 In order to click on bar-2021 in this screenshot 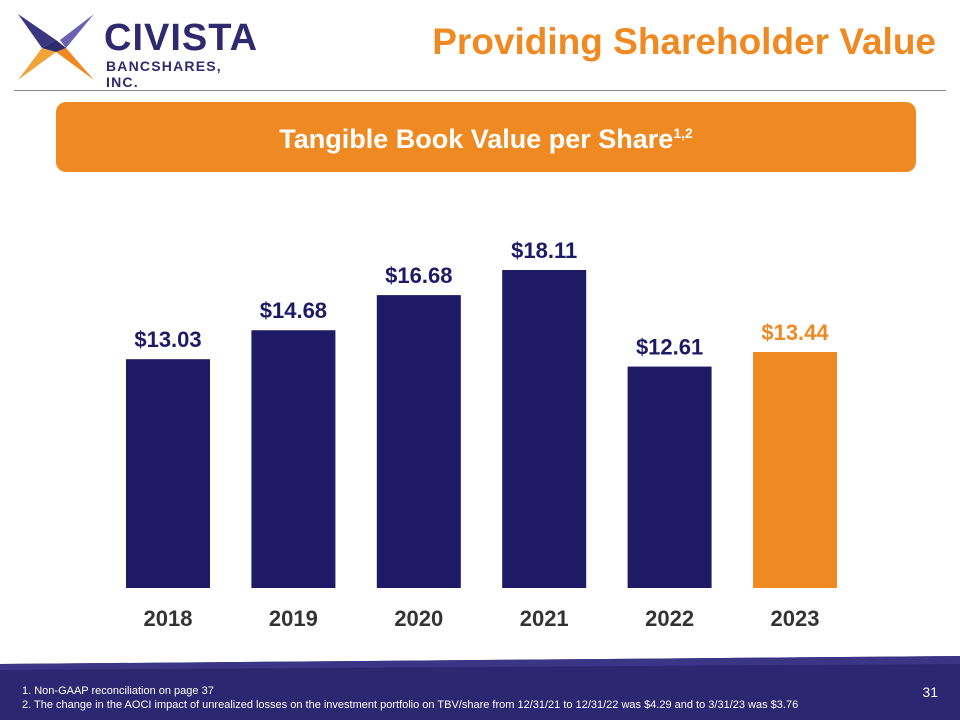, I will do `click(544, 429)`.